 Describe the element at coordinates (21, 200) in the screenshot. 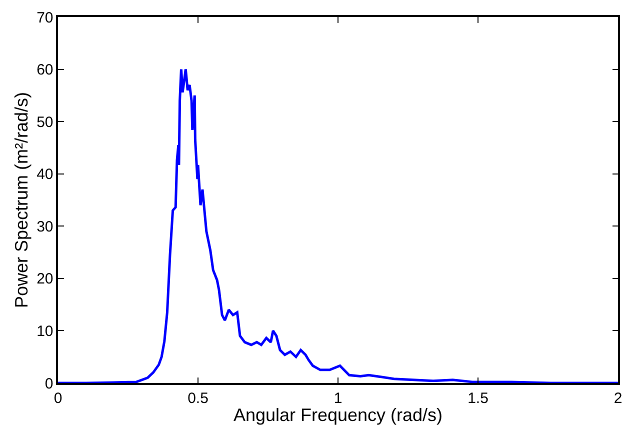

I see `y-axis-title: Power Spectrum (m²/rad/s)` at that location.